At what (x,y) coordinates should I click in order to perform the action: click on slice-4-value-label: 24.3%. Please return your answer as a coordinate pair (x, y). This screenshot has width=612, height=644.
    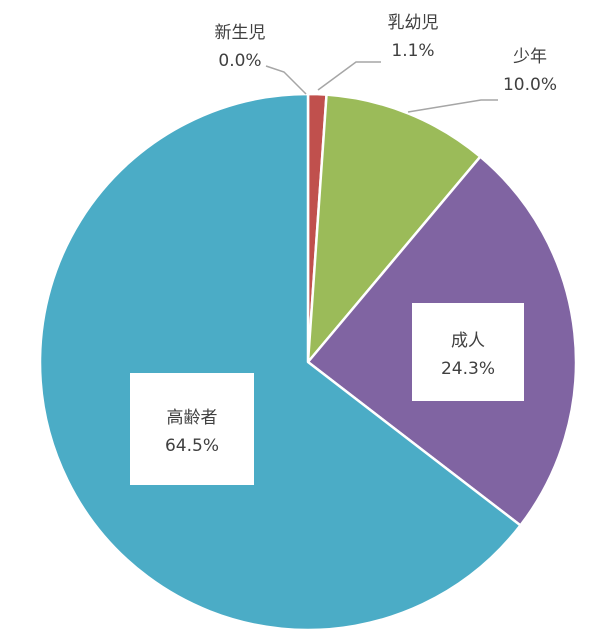
    Looking at the image, I should click on (468, 369).